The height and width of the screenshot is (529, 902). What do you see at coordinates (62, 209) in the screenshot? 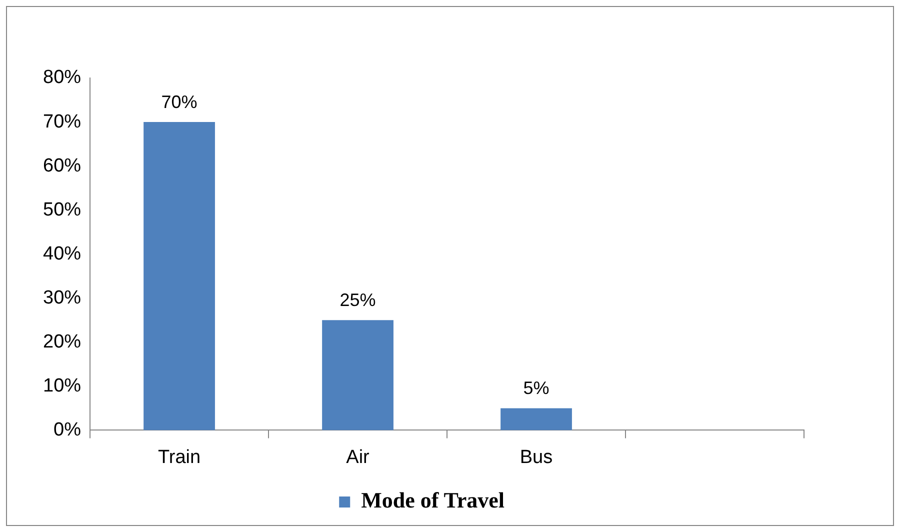
I see `y-tick-label: 50%` at bounding box center [62, 209].